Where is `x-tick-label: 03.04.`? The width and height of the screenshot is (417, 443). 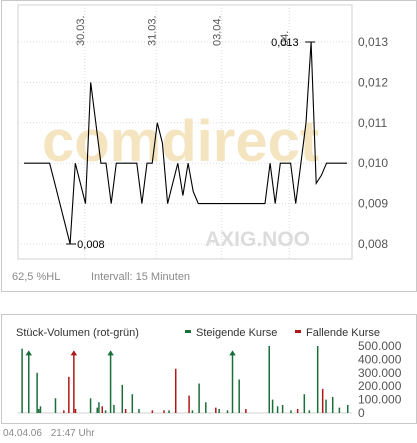 x-tick-label: 03.04. is located at coordinates (218, 30).